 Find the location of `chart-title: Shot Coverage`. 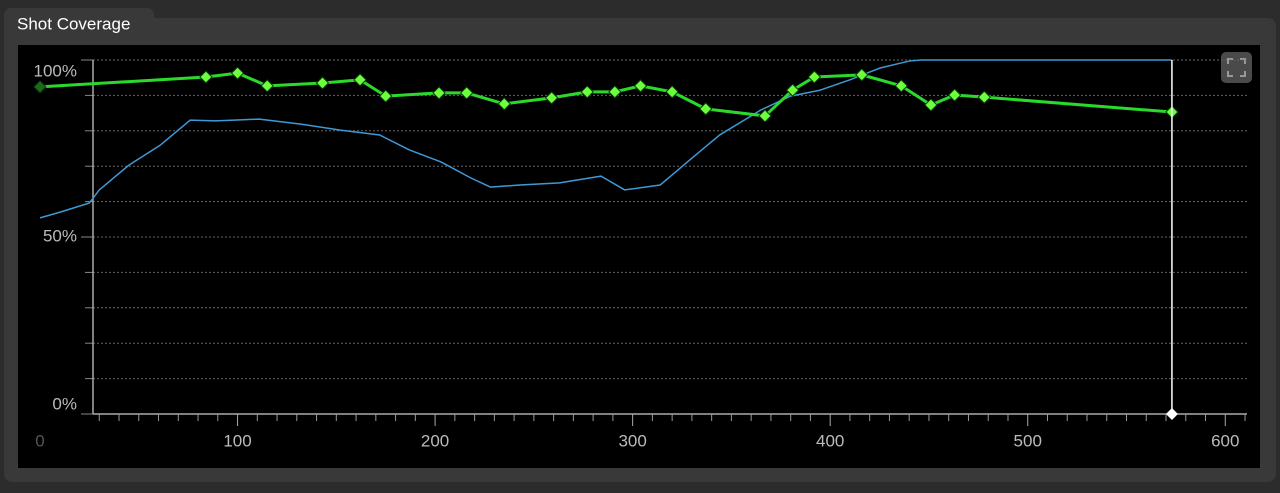

chart-title: Shot Coverage is located at coordinates (73, 23).